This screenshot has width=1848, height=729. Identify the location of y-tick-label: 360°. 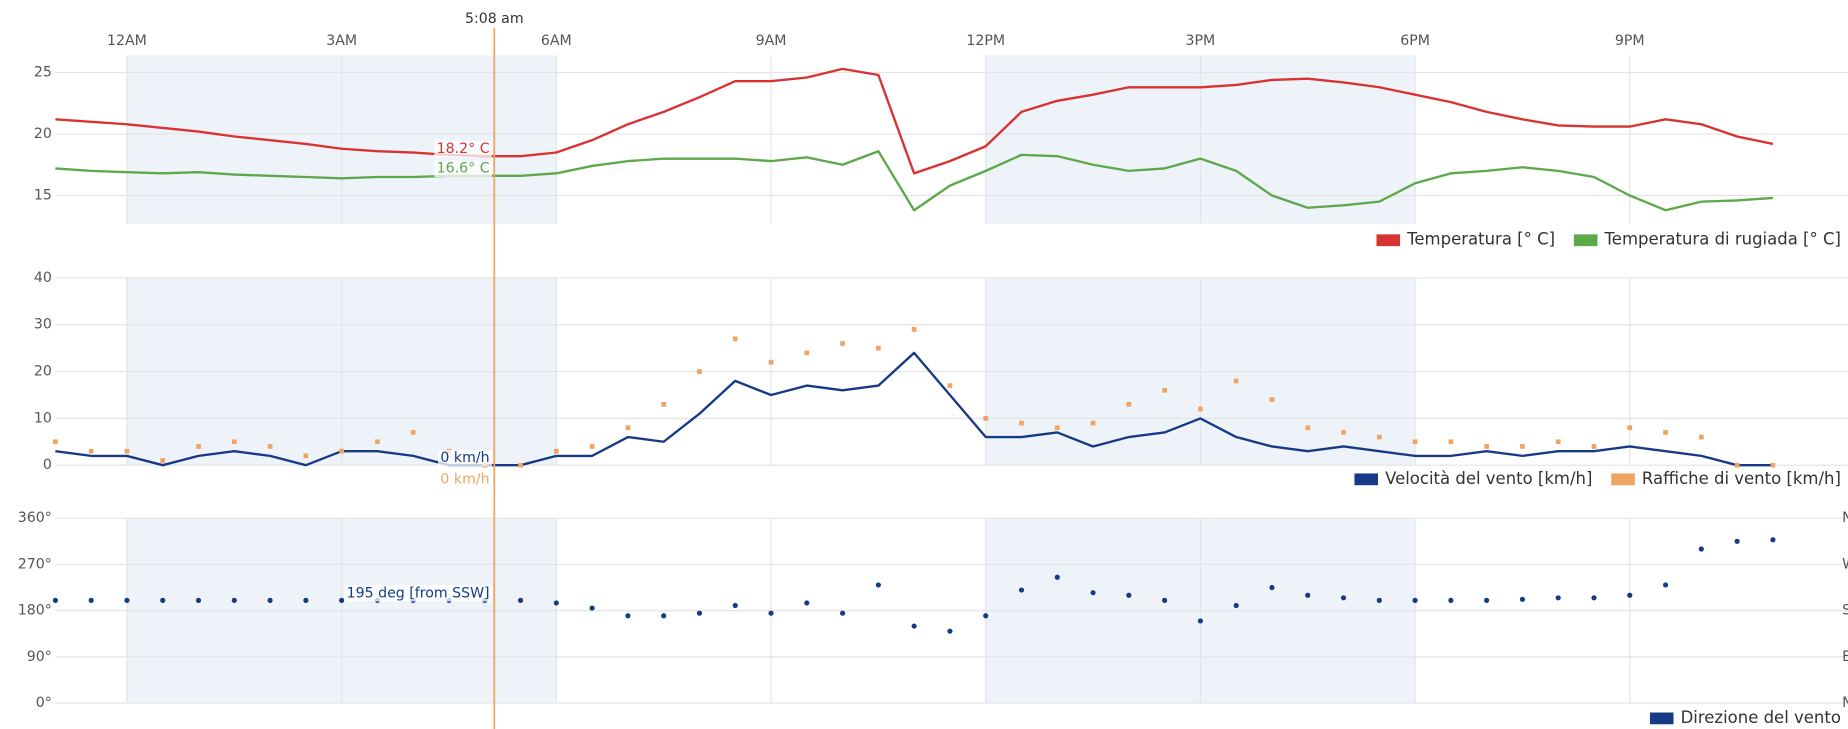
(35, 518).